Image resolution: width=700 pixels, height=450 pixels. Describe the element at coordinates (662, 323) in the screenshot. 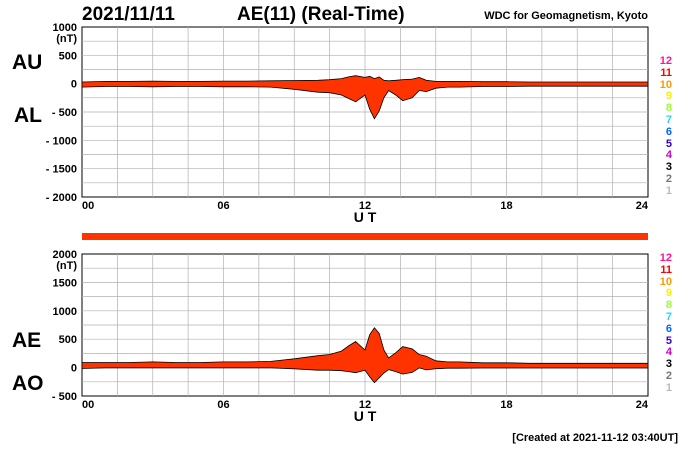

I see `legend-bottom: 12 11 10 9 8 7 6 5 4 3 2 1` at that location.